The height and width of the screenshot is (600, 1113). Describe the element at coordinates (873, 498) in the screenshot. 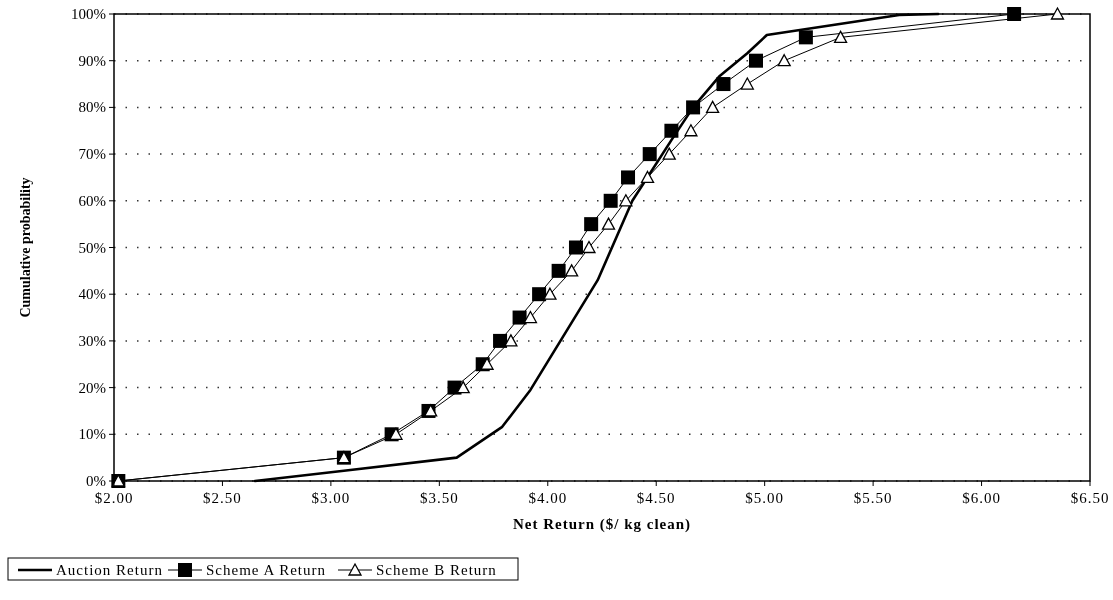

I see `x-tick-label: $5.50` at that location.